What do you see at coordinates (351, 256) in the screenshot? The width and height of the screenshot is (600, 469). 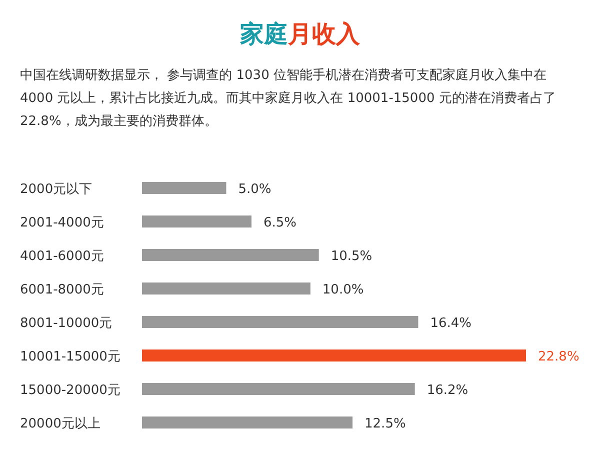 I see `data-label: 10.5%` at bounding box center [351, 256].